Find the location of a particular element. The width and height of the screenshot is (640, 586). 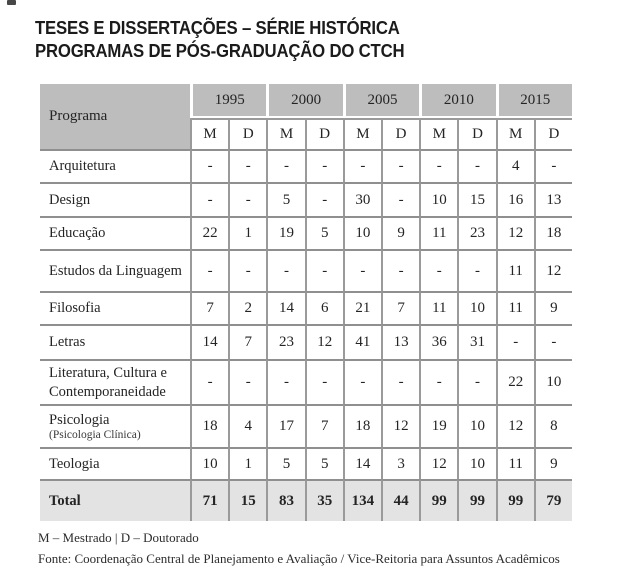

value-cell: 6 is located at coordinates (323, 307).